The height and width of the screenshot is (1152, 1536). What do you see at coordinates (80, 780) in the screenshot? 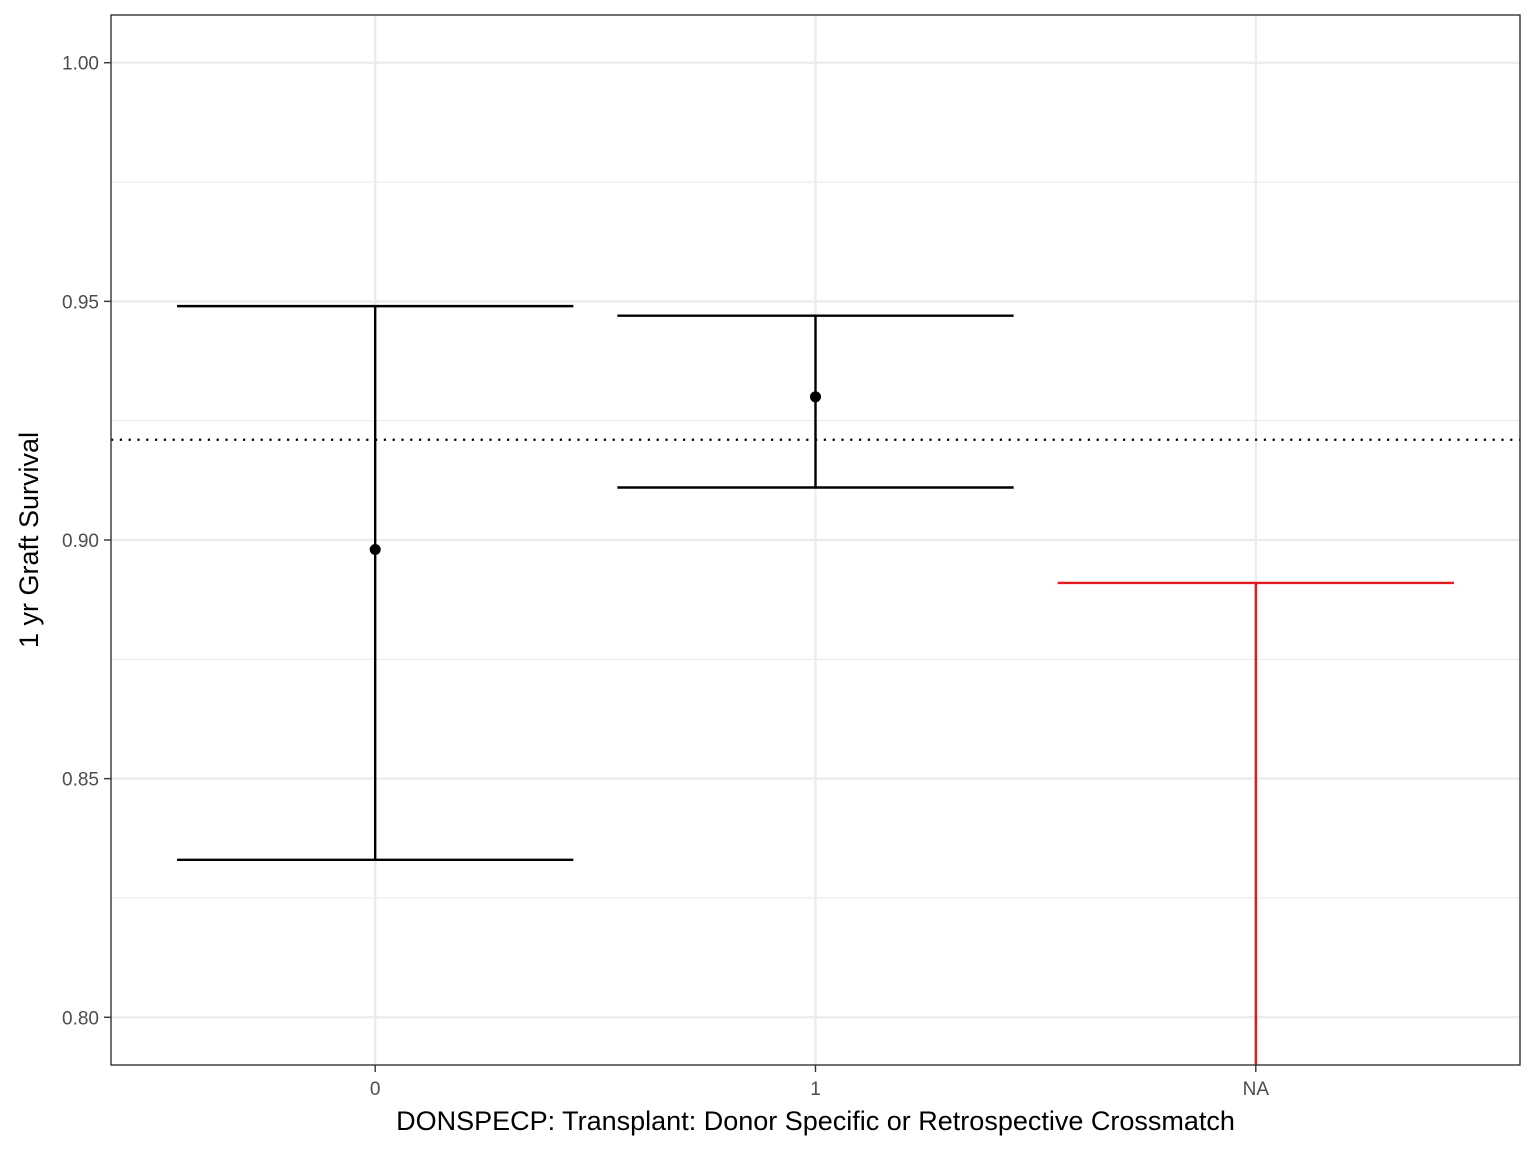
I see `y-tick-label: 0.85` at bounding box center [80, 780].